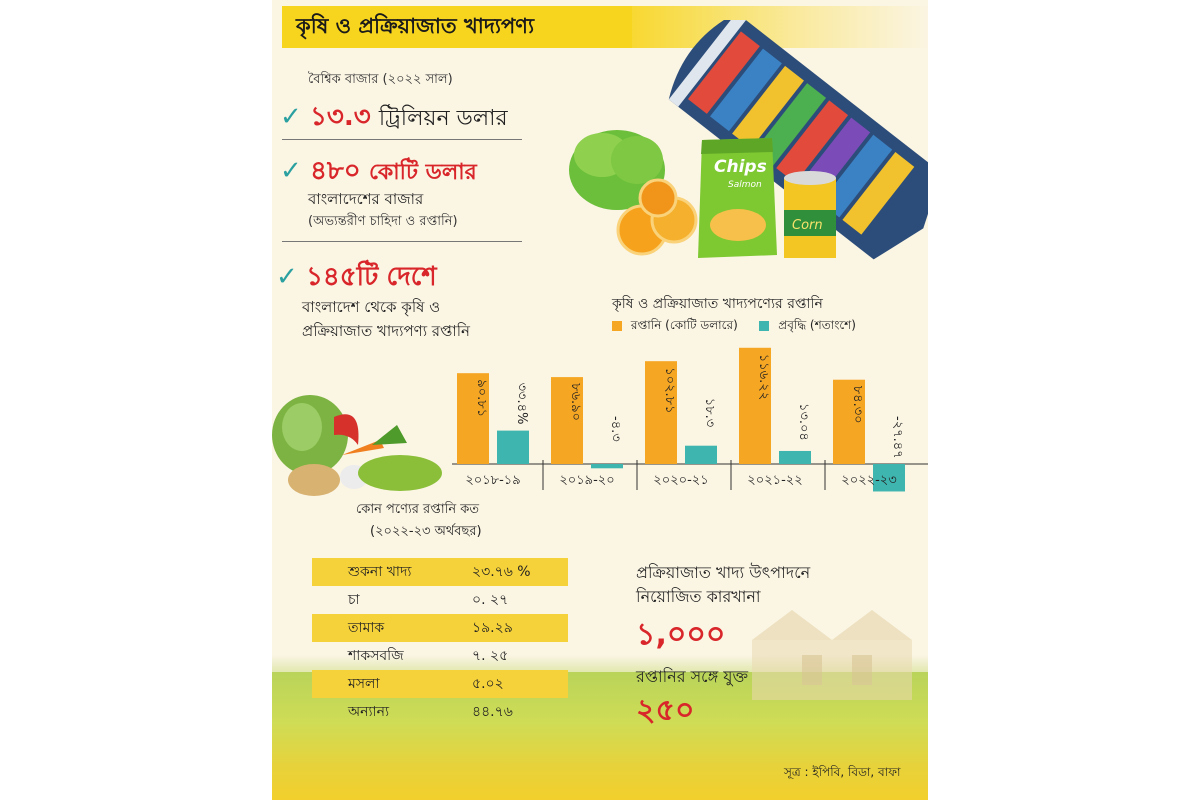 The width and height of the screenshot is (1200, 800). I want to click on cabbage-icon, so click(310, 435).